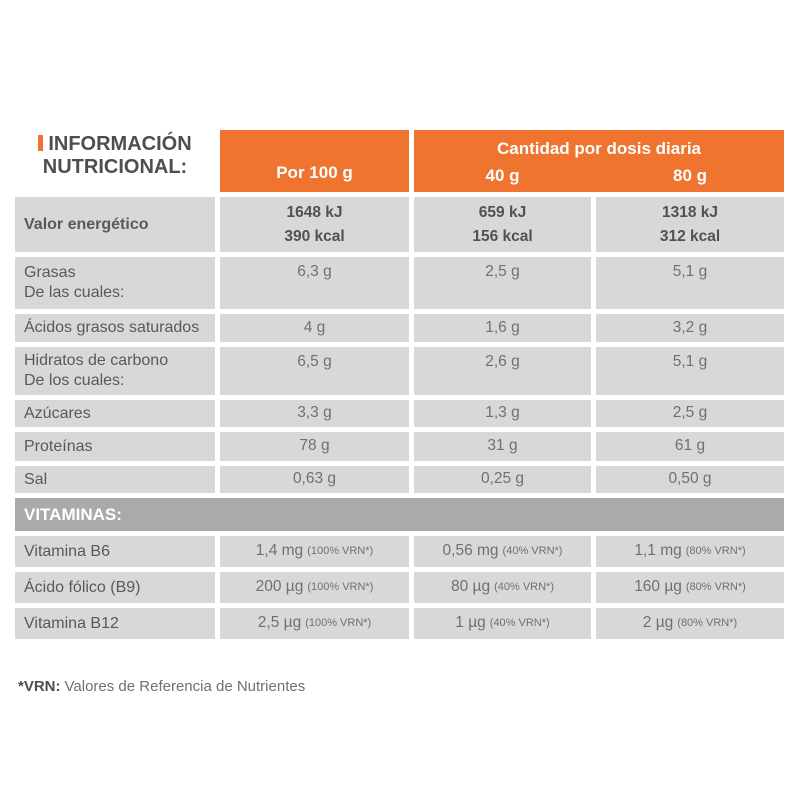 The height and width of the screenshot is (800, 800). What do you see at coordinates (314, 446) in the screenshot?
I see `value-cell: 78 g` at bounding box center [314, 446].